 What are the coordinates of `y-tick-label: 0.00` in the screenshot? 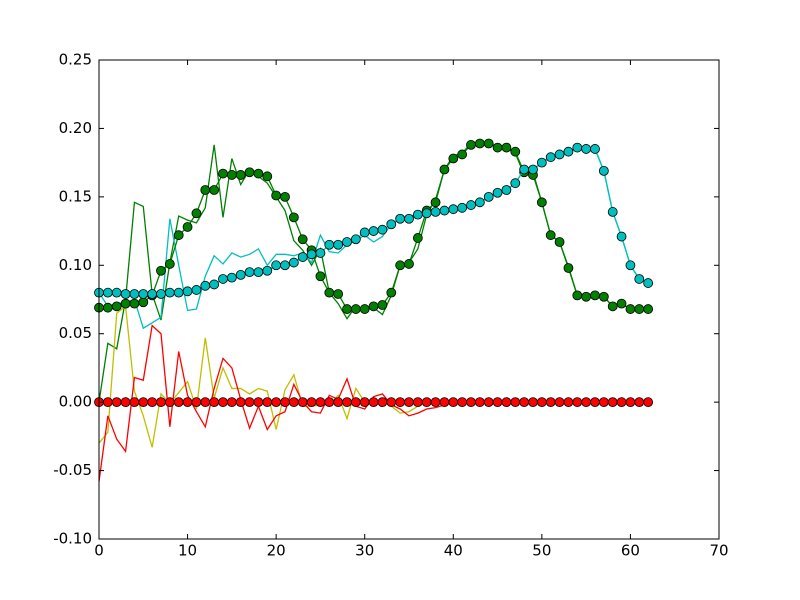 It's located at (75, 402).